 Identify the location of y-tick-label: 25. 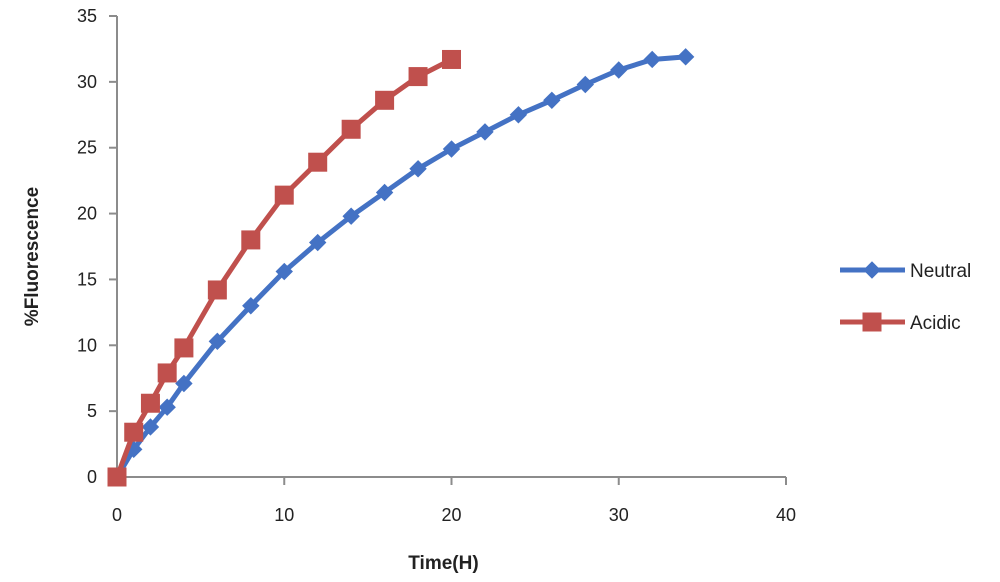
(87, 148).